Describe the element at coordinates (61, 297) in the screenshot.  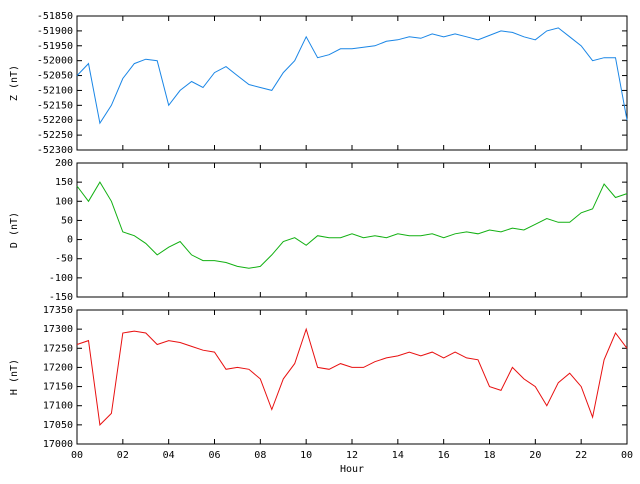
I see `y-tick-label: -150` at that location.